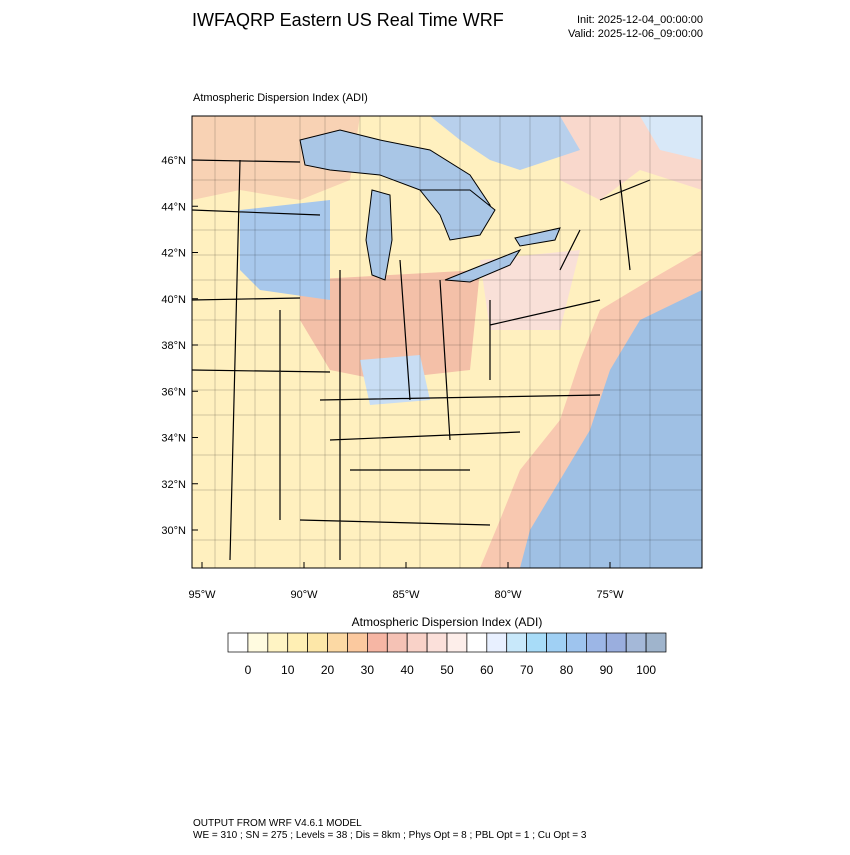 The image size is (850, 855). What do you see at coordinates (173, 346) in the screenshot?
I see `lat-label: 38°N` at bounding box center [173, 346].